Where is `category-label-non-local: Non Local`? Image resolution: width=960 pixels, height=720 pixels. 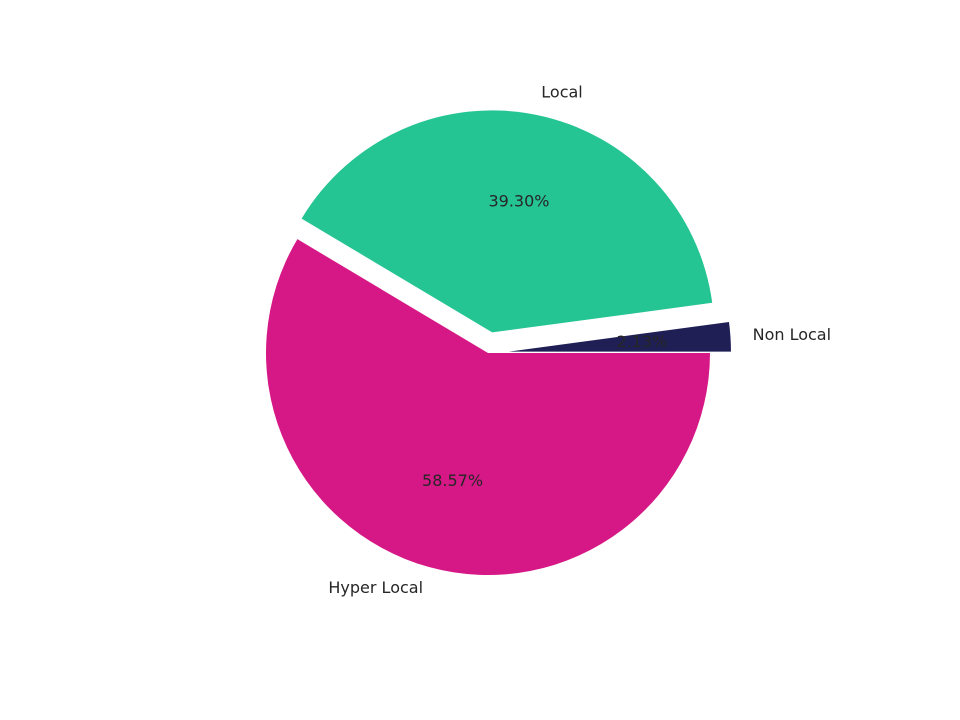 category-label-non-local: Non Local is located at coordinates (792, 334).